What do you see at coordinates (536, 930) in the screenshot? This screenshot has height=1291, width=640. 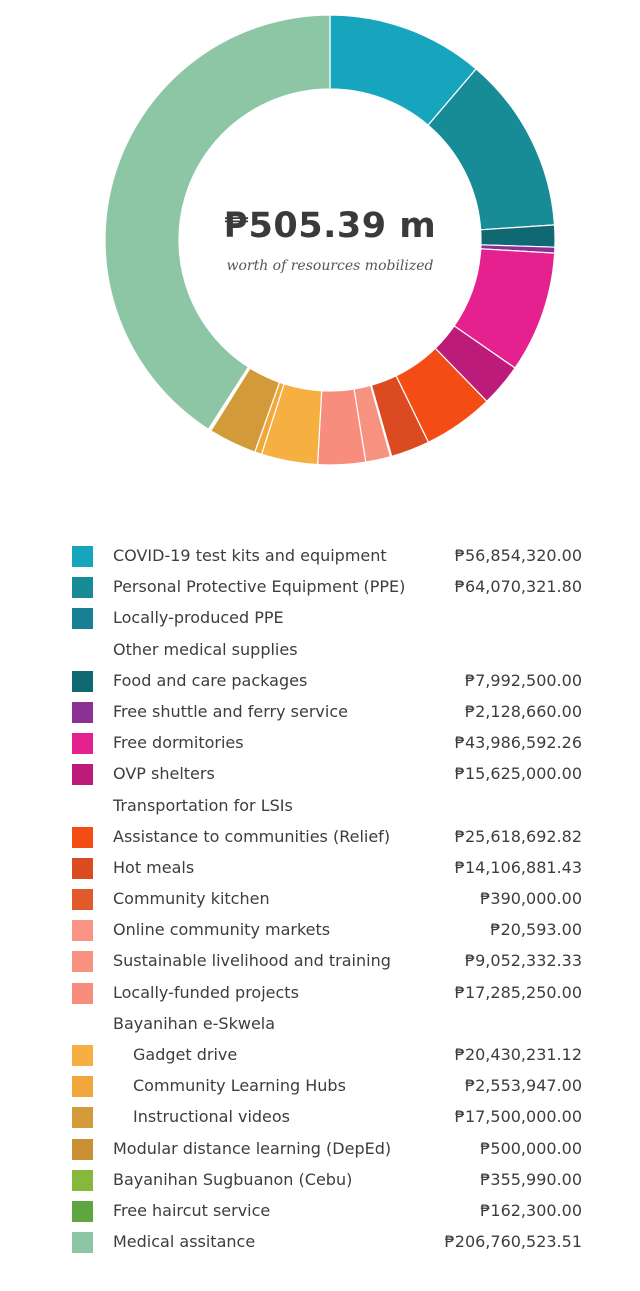 I see `legend-value: ₱20,593.00` at bounding box center [536, 930].